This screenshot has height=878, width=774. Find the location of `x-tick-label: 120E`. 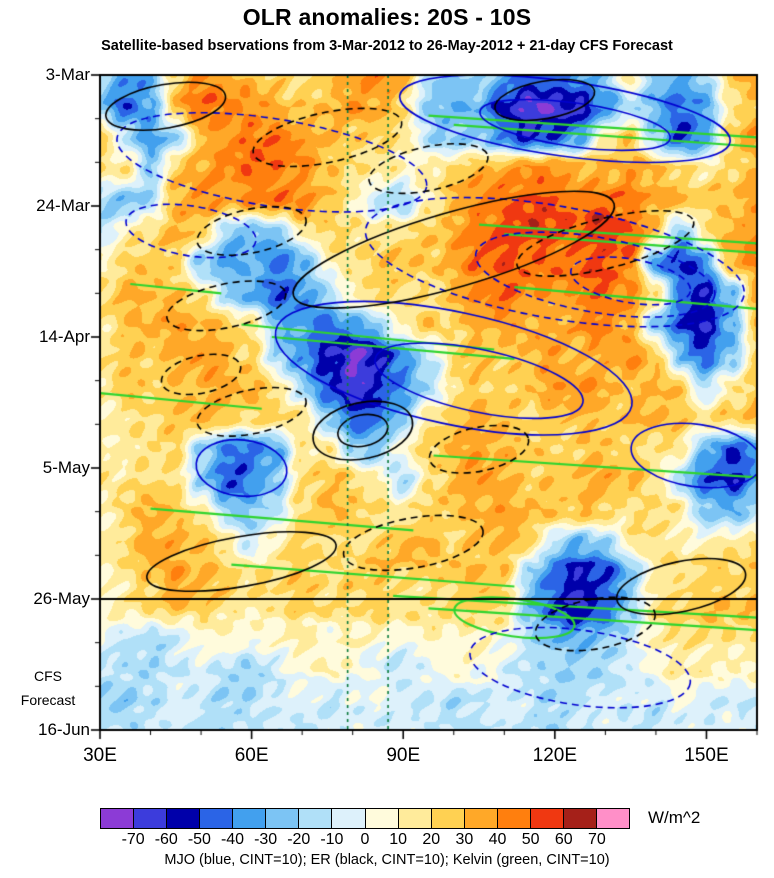

x-tick-label: 120E is located at coordinates (555, 755).